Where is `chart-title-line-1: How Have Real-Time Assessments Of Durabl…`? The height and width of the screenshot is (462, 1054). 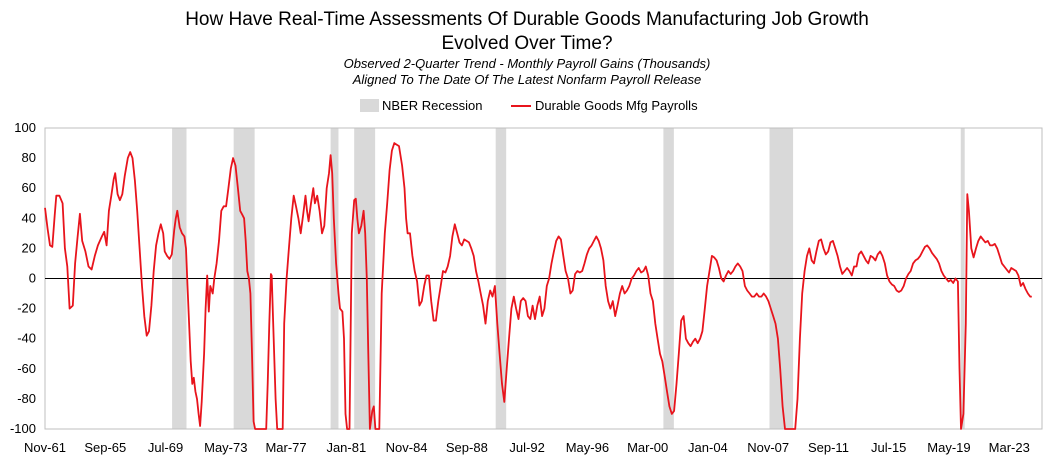
chart-title-line-1: How Have Real-Time Assessments Of Durabl… is located at coordinates (527, 19).